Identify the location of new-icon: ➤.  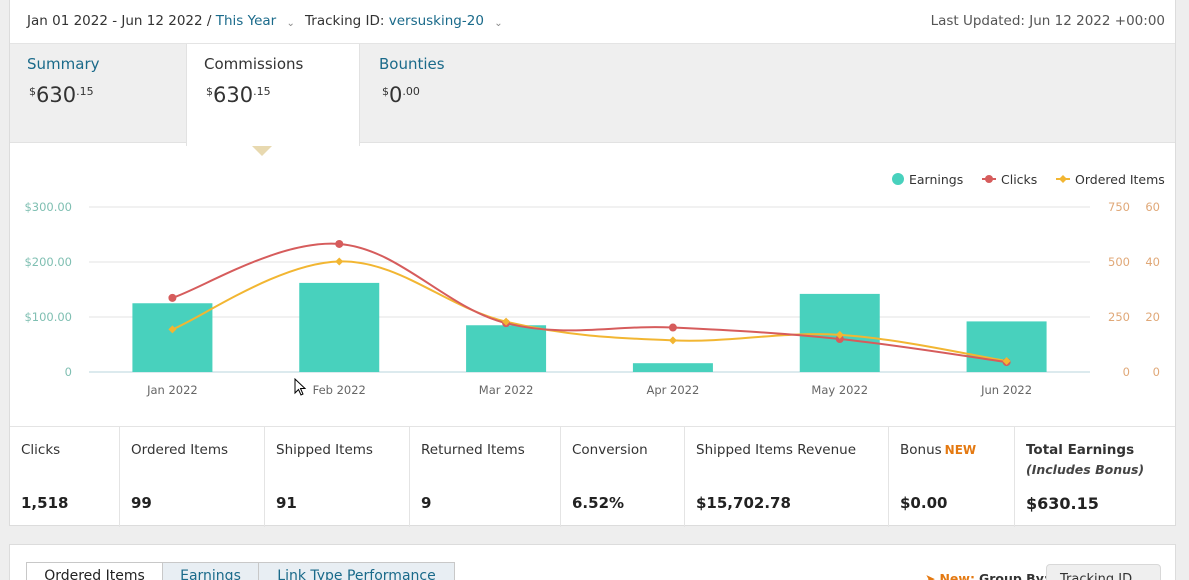
(930, 575).